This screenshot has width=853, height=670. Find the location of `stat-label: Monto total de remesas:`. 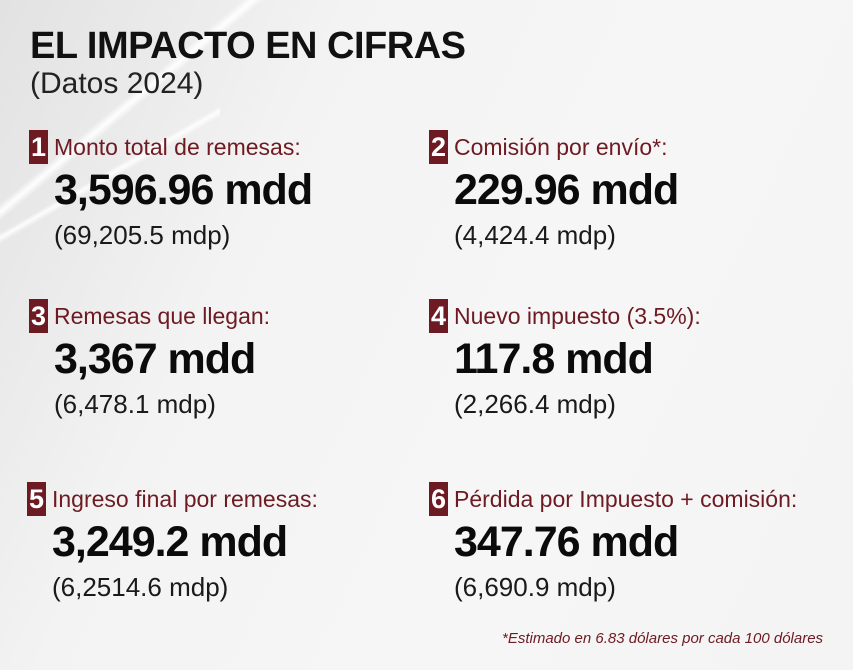

stat-label: Monto total de remesas: is located at coordinates (177, 147).